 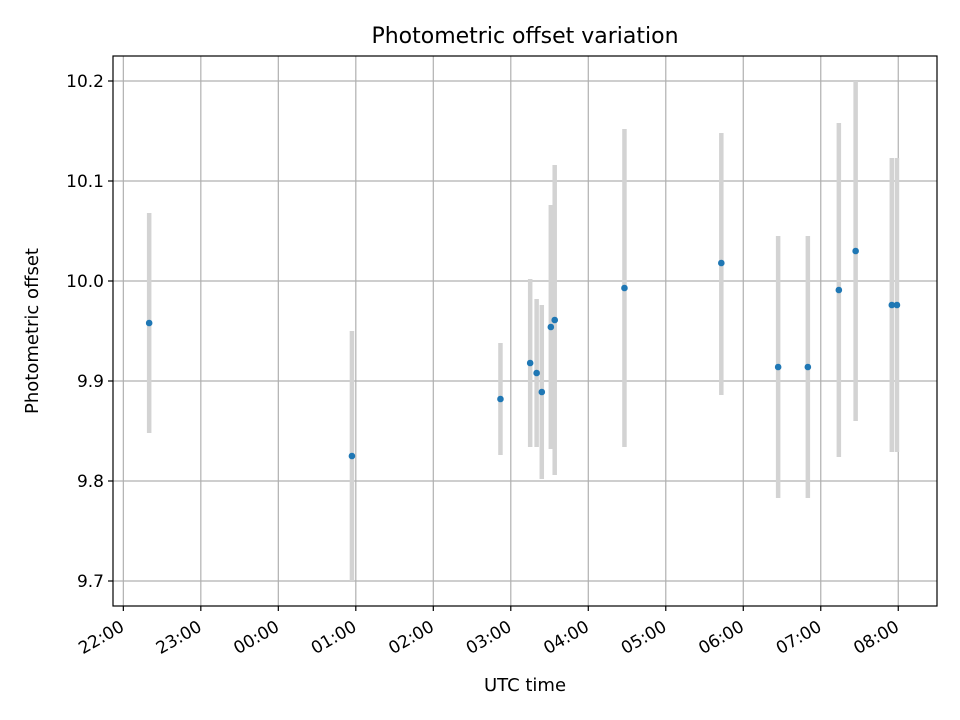 What do you see at coordinates (85, 282) in the screenshot?
I see `y-tick-label: 10.0` at bounding box center [85, 282].